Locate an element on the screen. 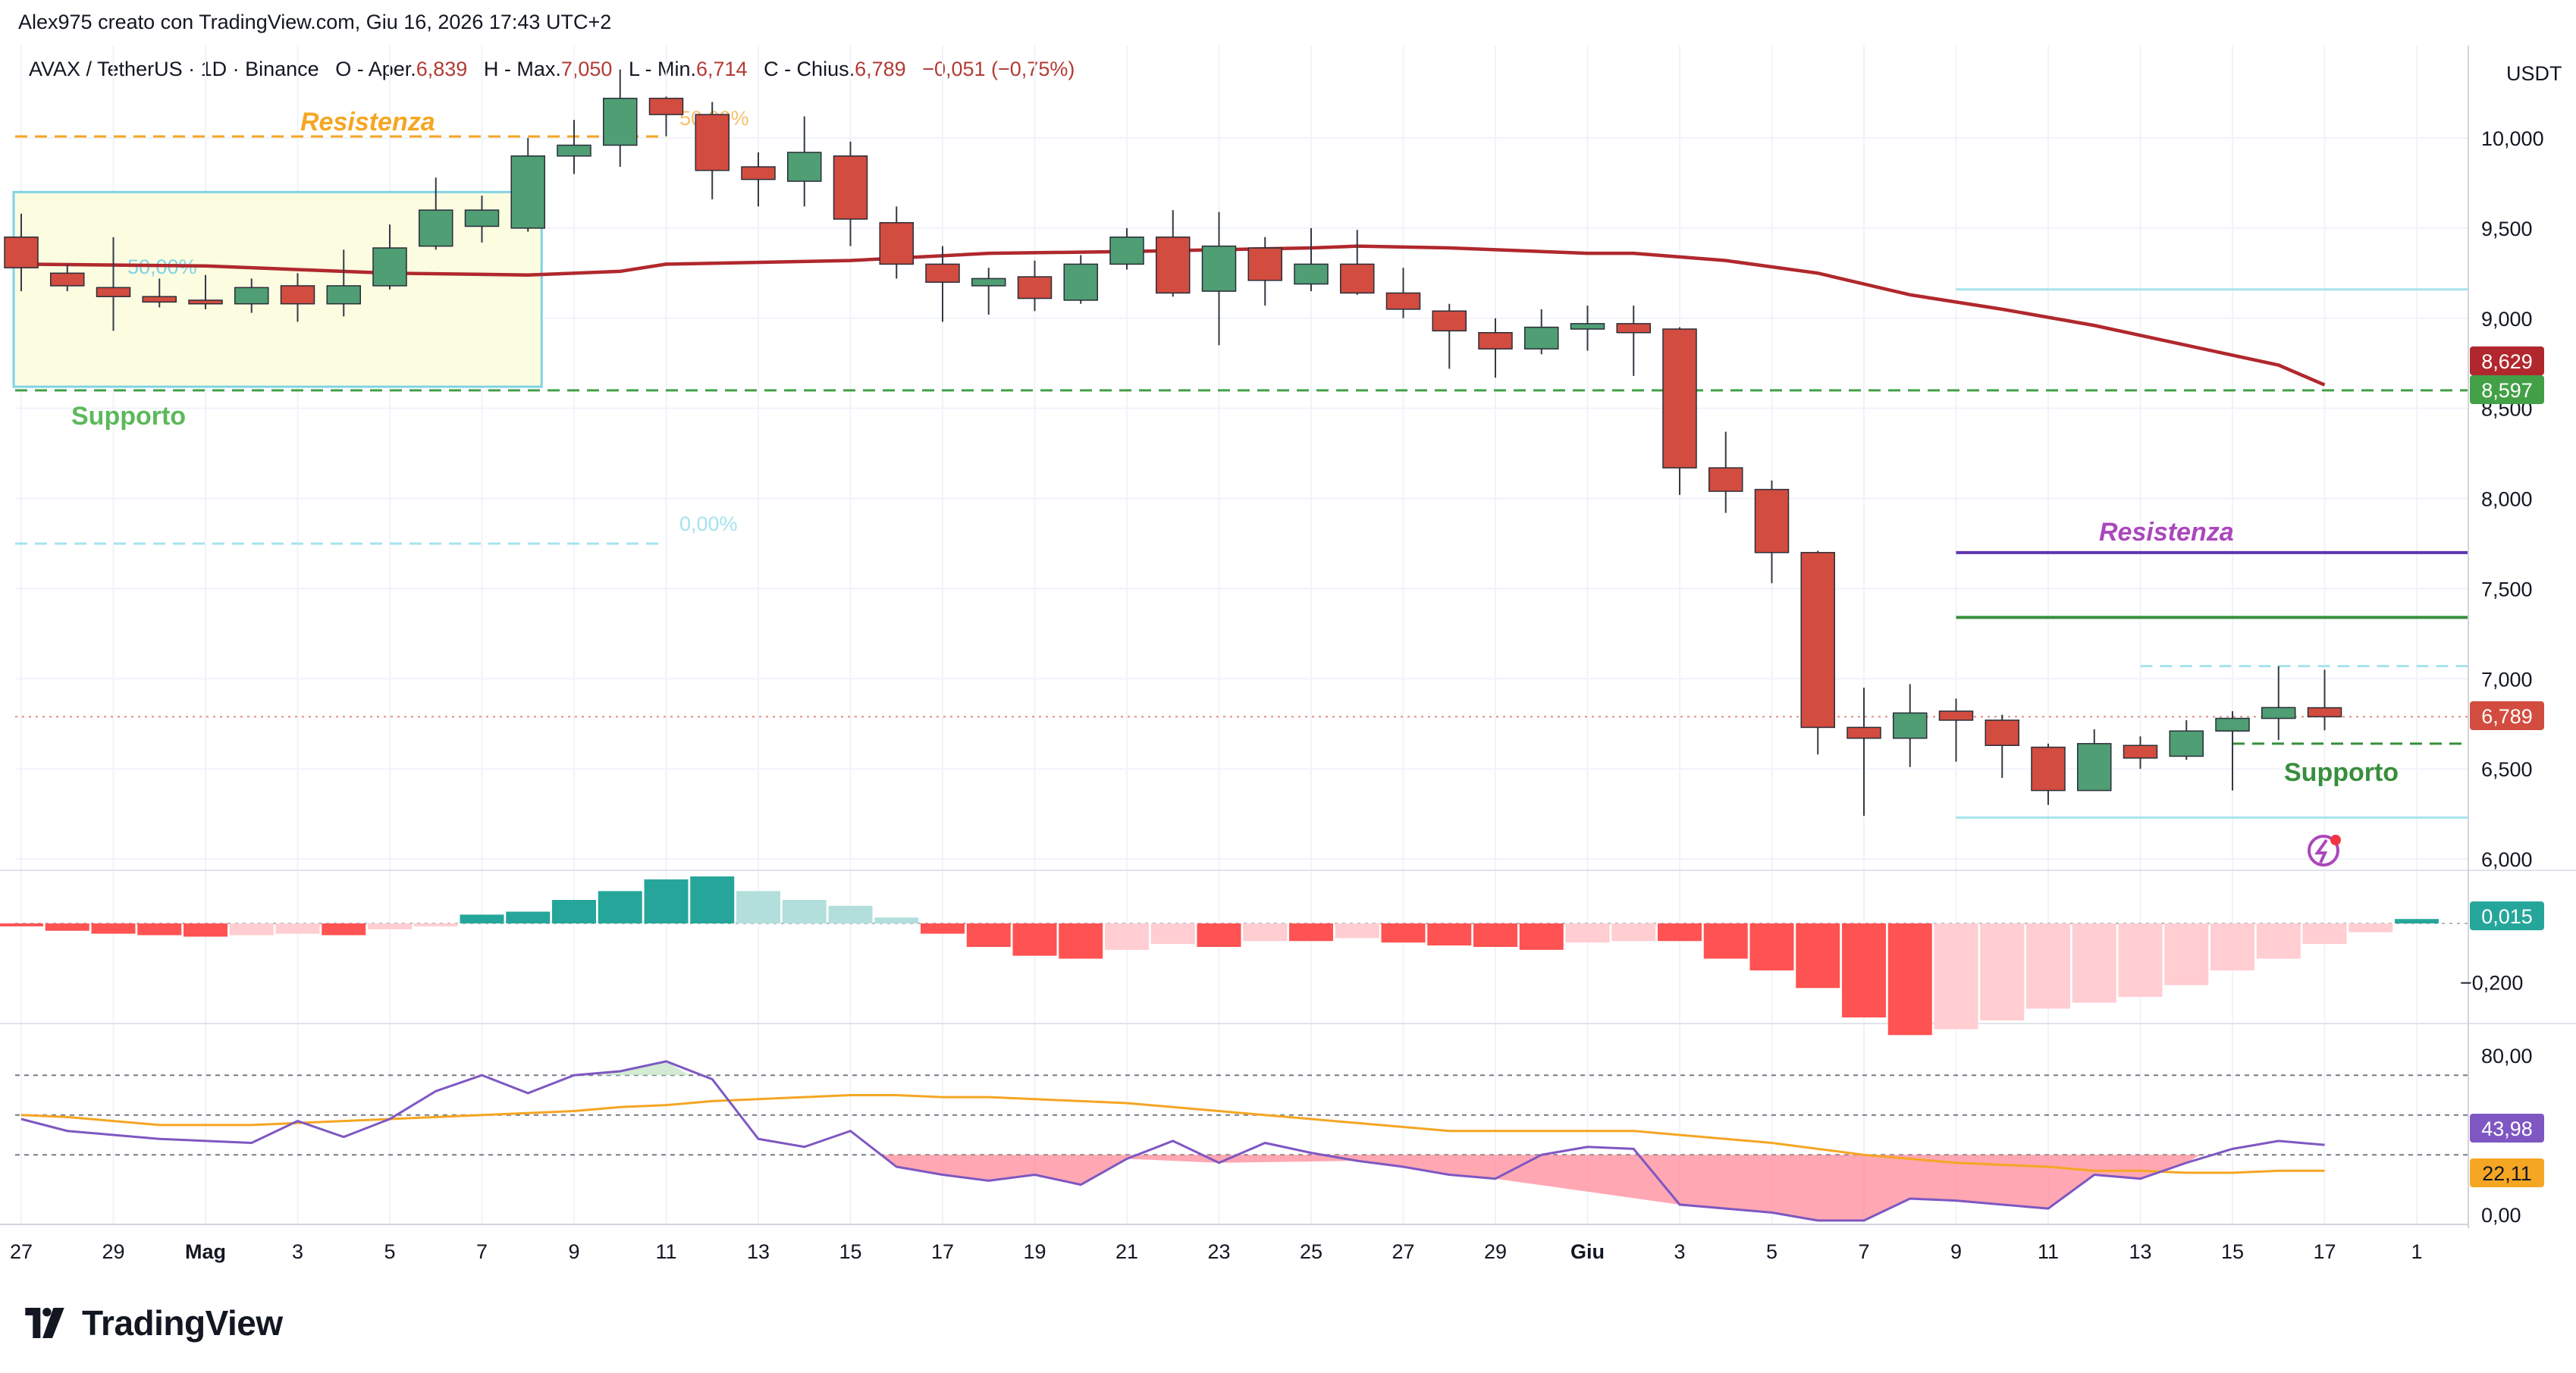 The height and width of the screenshot is (1373, 2576). last-price-badge: 6,789 is located at coordinates (2507, 716).